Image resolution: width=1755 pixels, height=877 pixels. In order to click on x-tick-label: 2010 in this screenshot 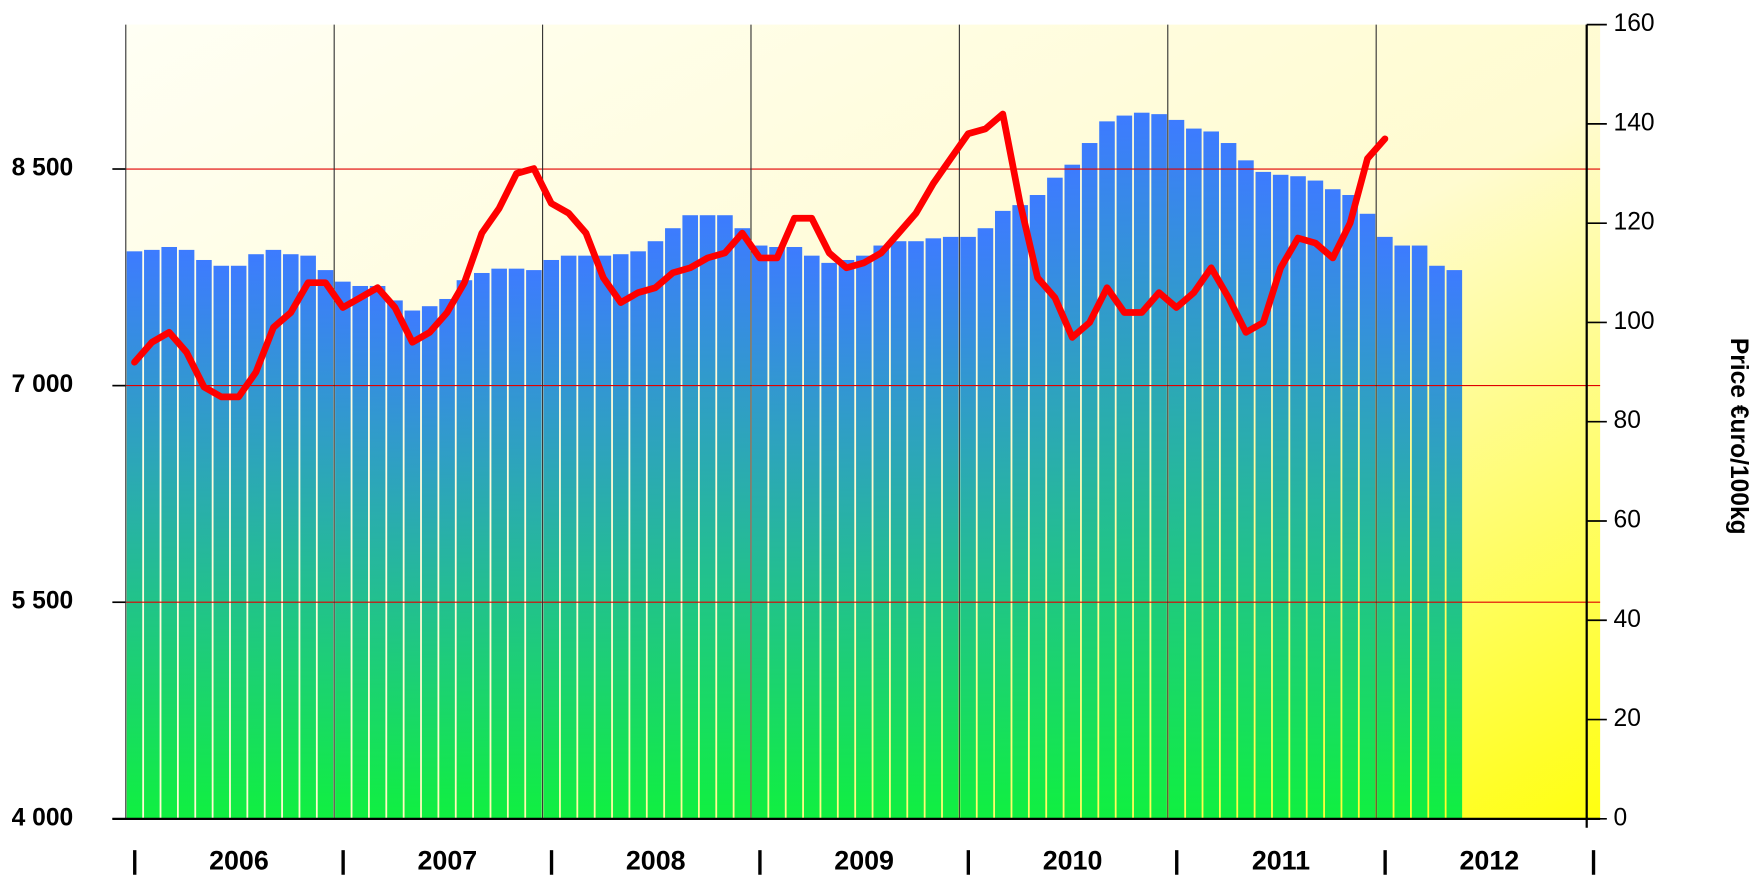, I will do `click(1073, 861)`.